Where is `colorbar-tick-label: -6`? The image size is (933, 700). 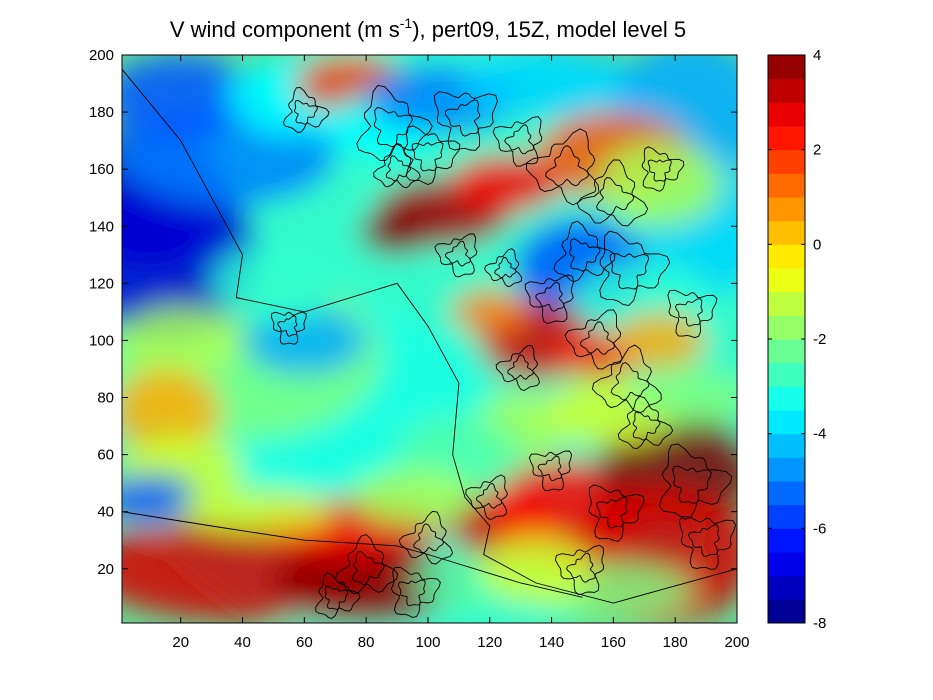 colorbar-tick-label: -6 is located at coordinates (819, 528).